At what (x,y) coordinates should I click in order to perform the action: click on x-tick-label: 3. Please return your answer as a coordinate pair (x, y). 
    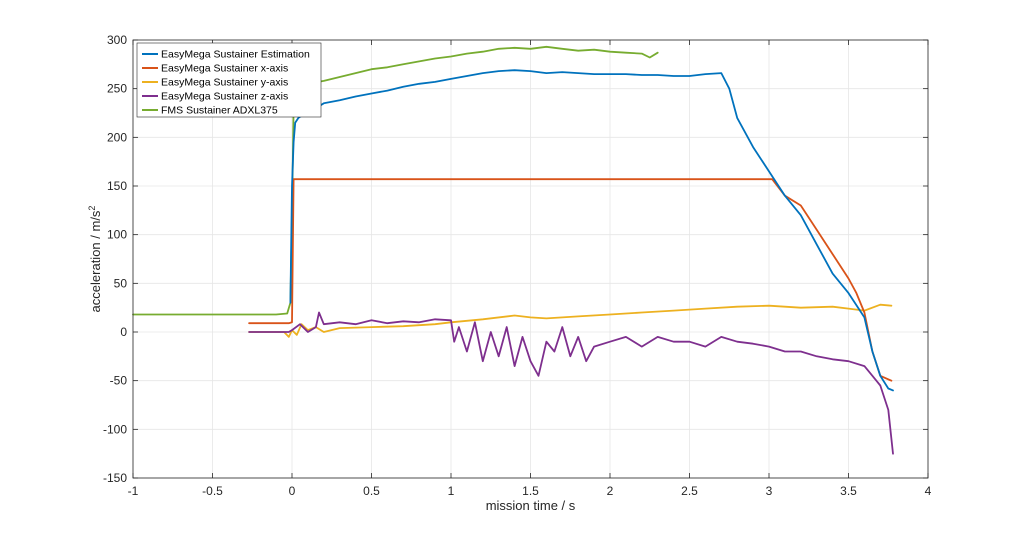
    Looking at the image, I should click on (769, 491).